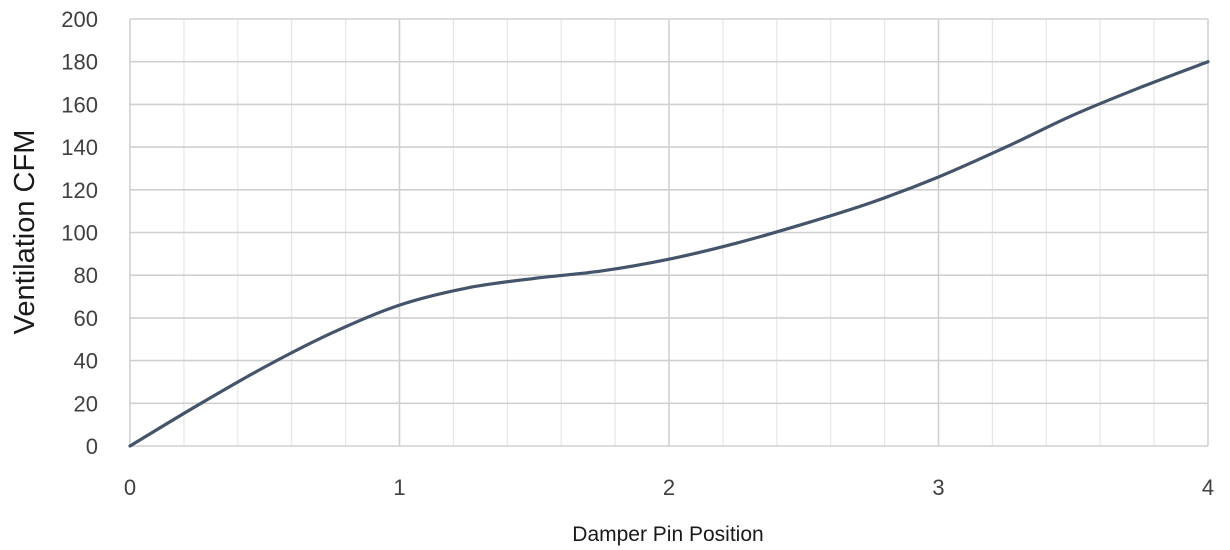 The height and width of the screenshot is (550, 1230). I want to click on x-axis-title: Damper Pin Position, so click(667, 534).